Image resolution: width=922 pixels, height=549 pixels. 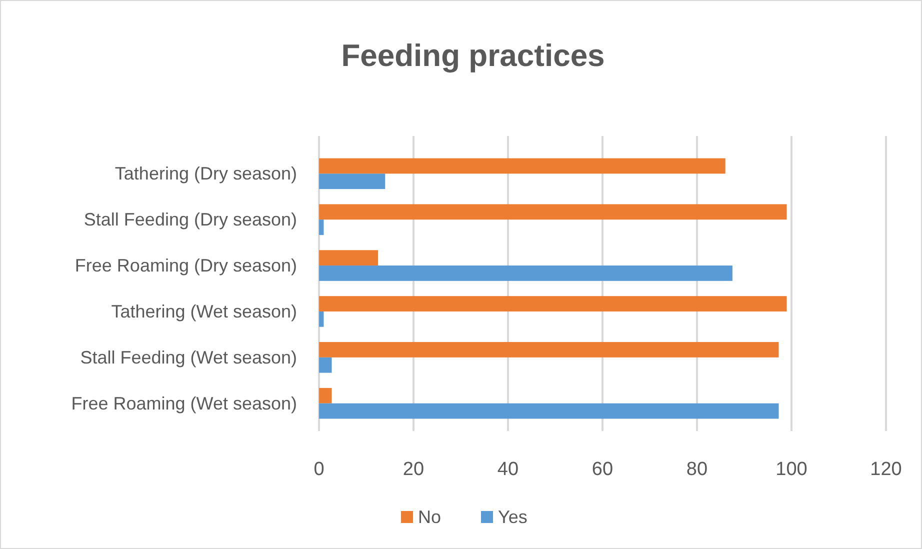 What do you see at coordinates (205, 174) in the screenshot?
I see `y-tick-label: Tathering (Dry season)` at bounding box center [205, 174].